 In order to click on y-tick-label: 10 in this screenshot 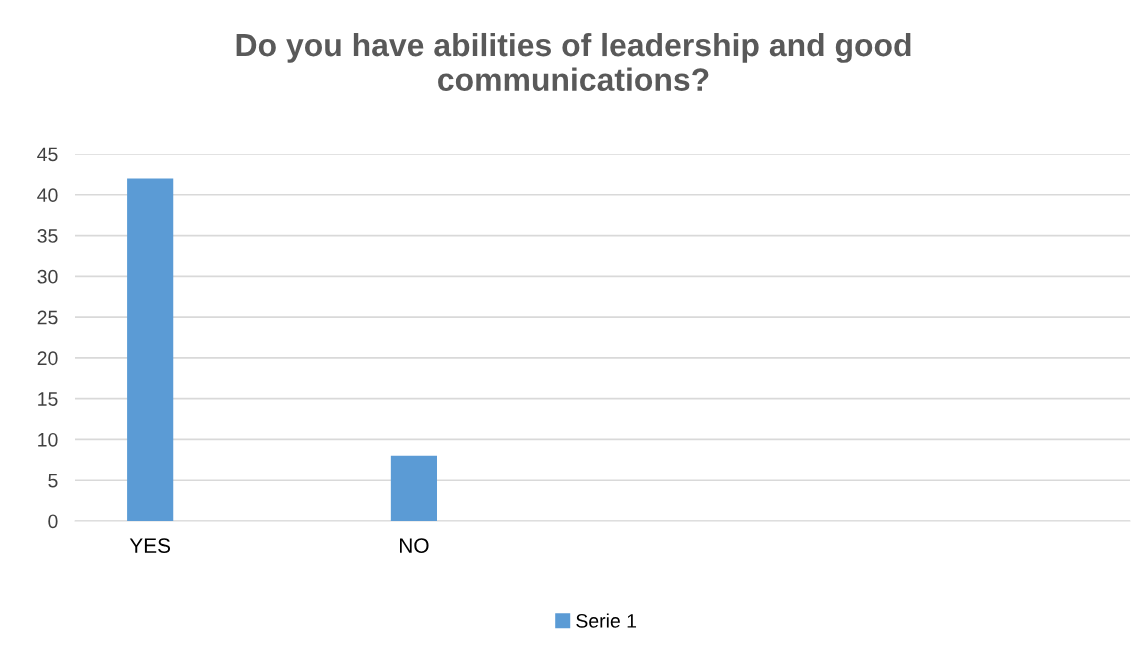, I will do `click(48, 439)`.